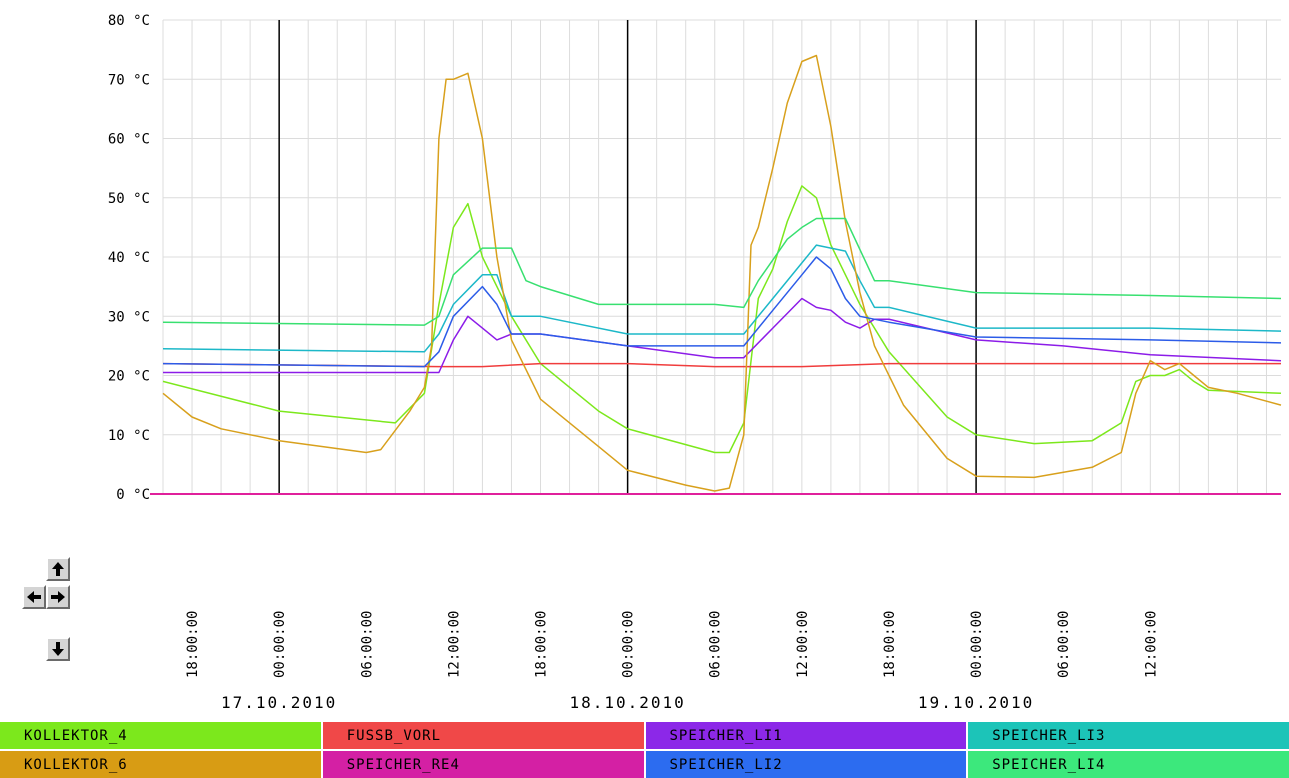 The height and width of the screenshot is (778, 1289). Describe the element at coordinates (1049, 764) in the screenshot. I see `legend-label: SPEICHER_LI4` at that location.